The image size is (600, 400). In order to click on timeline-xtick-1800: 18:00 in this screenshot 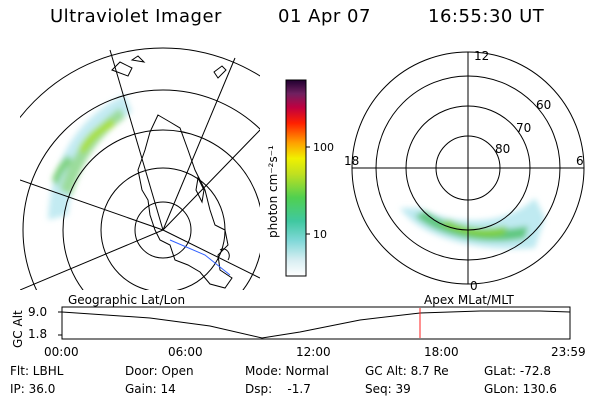, I will do `click(441, 352)`.